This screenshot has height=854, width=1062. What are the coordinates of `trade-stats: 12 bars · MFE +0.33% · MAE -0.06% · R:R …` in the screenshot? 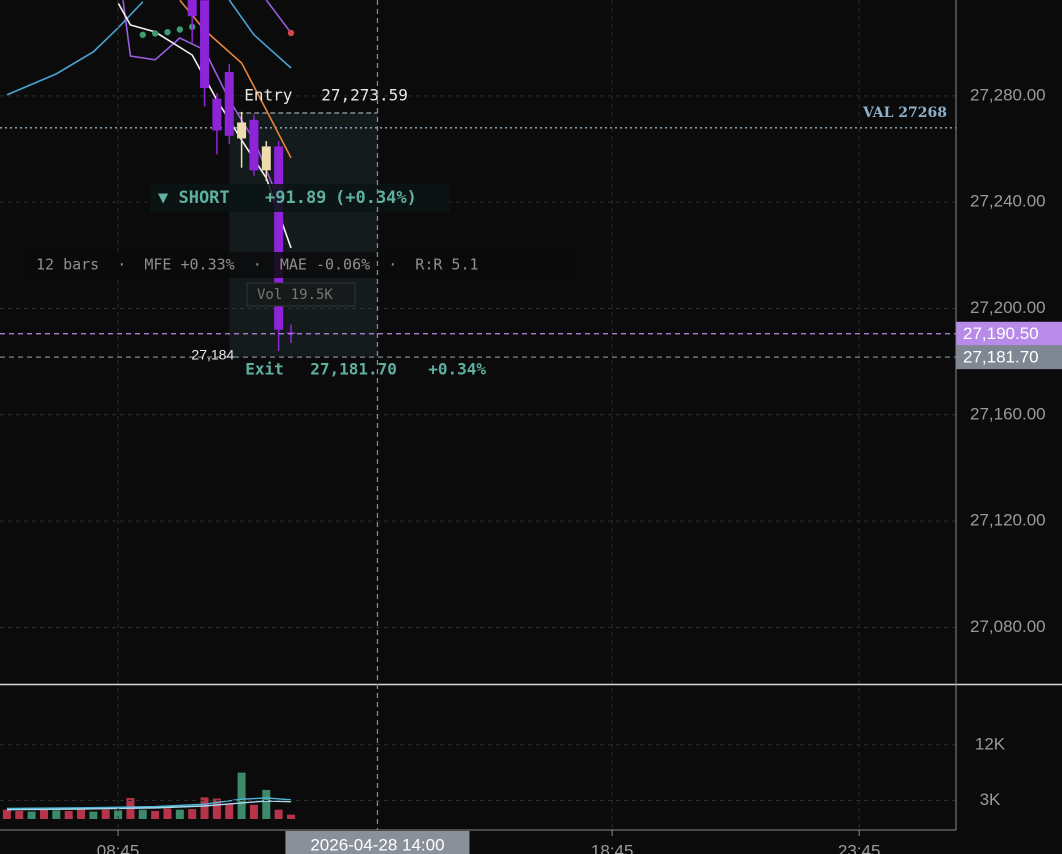 It's located at (257, 265).